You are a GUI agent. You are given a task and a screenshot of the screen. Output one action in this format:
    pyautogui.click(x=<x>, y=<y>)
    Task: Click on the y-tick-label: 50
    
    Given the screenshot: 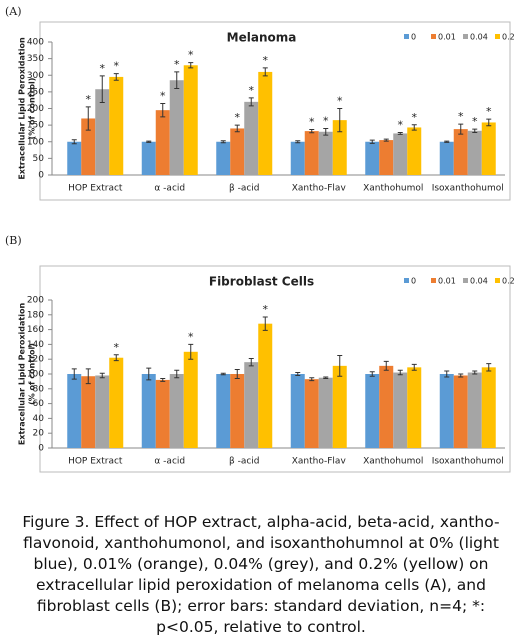 What is the action you would take?
    pyautogui.click(x=39, y=159)
    